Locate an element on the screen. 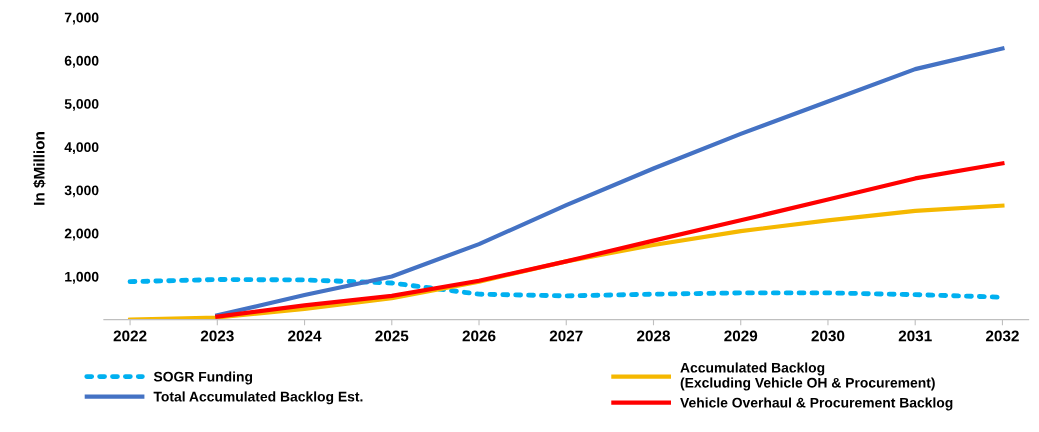 The height and width of the screenshot is (432, 1039). x-tick-label: 2030 is located at coordinates (828, 336).